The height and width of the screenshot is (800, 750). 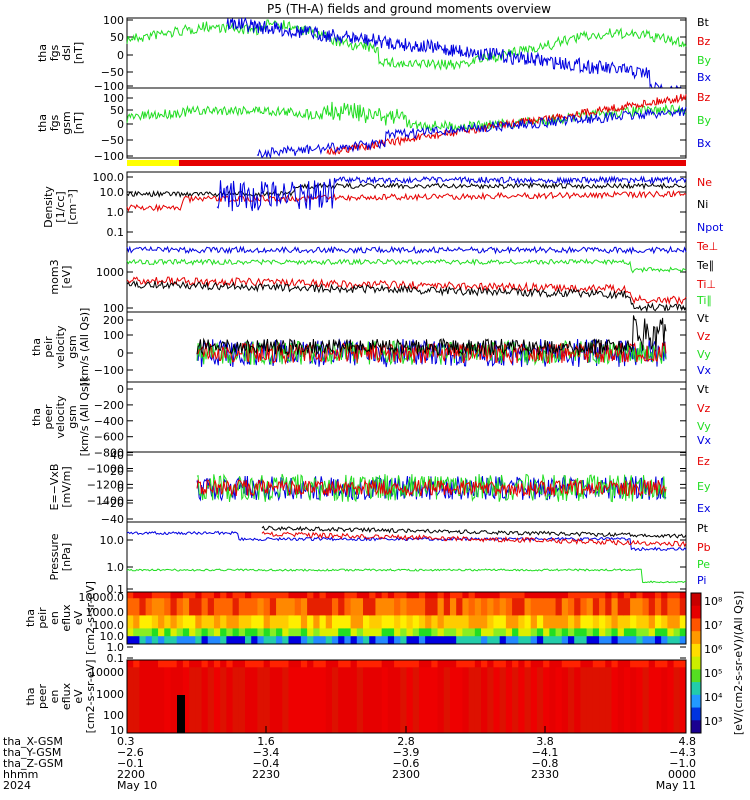 I want to click on y-axis-label-line: [nT], so click(x=78, y=123).